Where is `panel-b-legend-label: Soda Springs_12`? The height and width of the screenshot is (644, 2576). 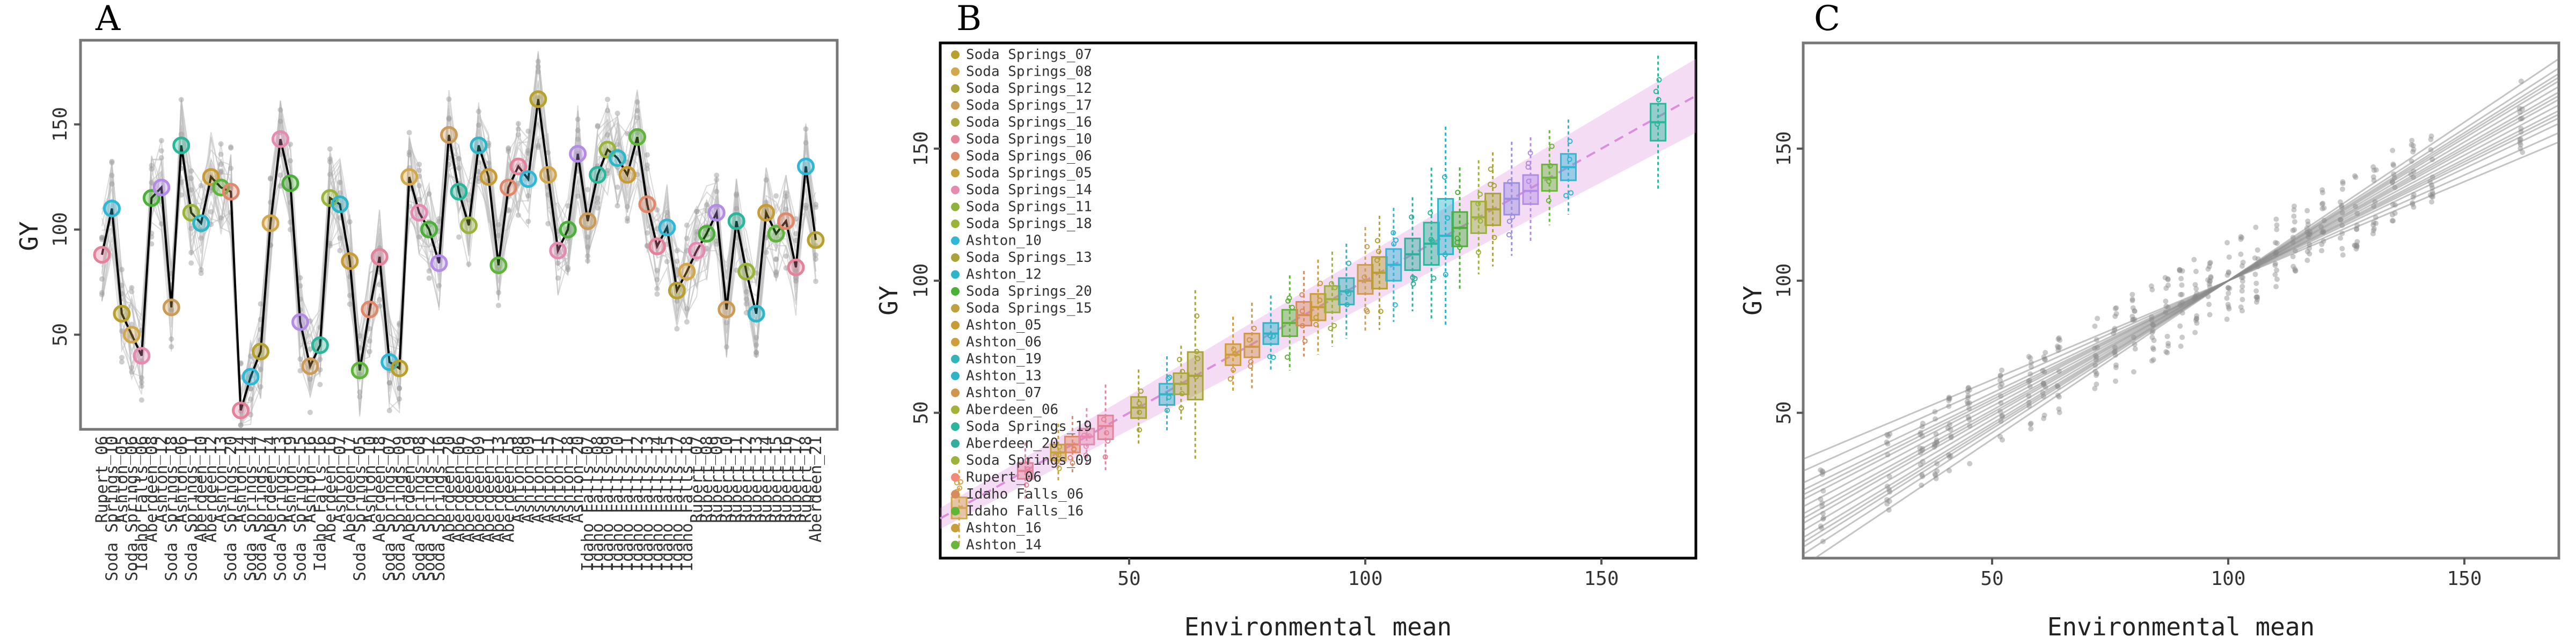 panel-b-legend-label: Soda Springs_12 is located at coordinates (1029, 88).